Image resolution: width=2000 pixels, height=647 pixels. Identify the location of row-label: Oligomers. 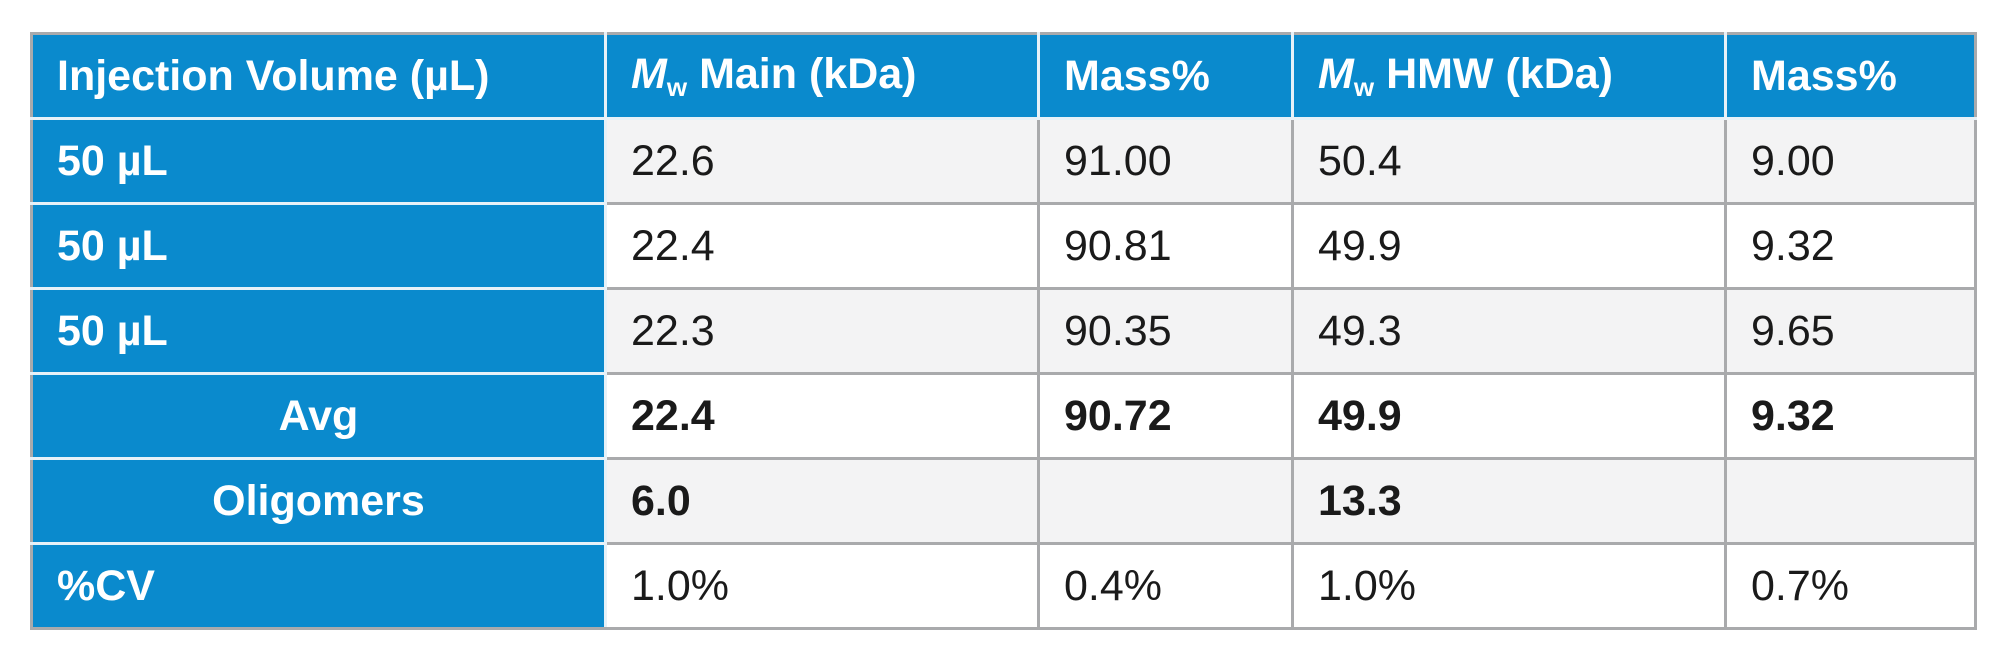
(318, 501).